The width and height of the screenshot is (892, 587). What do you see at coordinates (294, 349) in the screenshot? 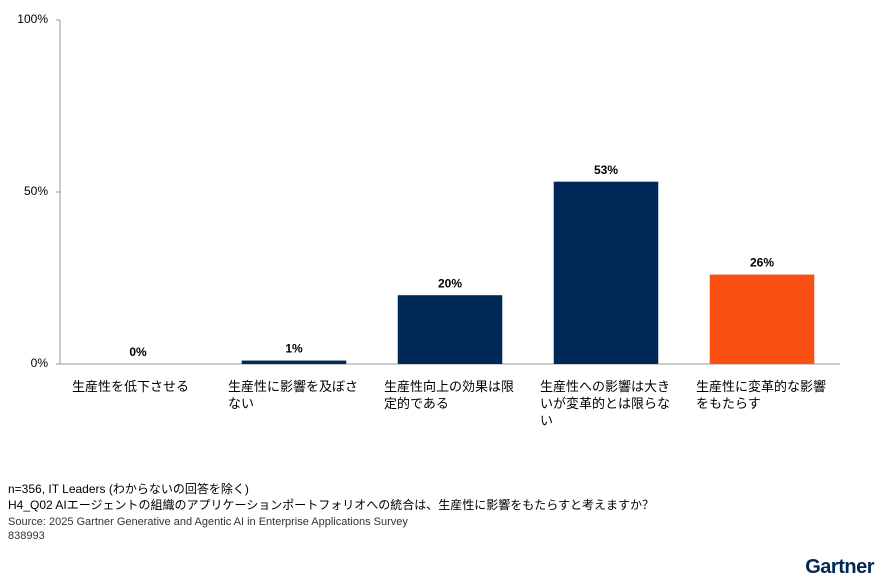
I see `data-label: 1%` at bounding box center [294, 349].